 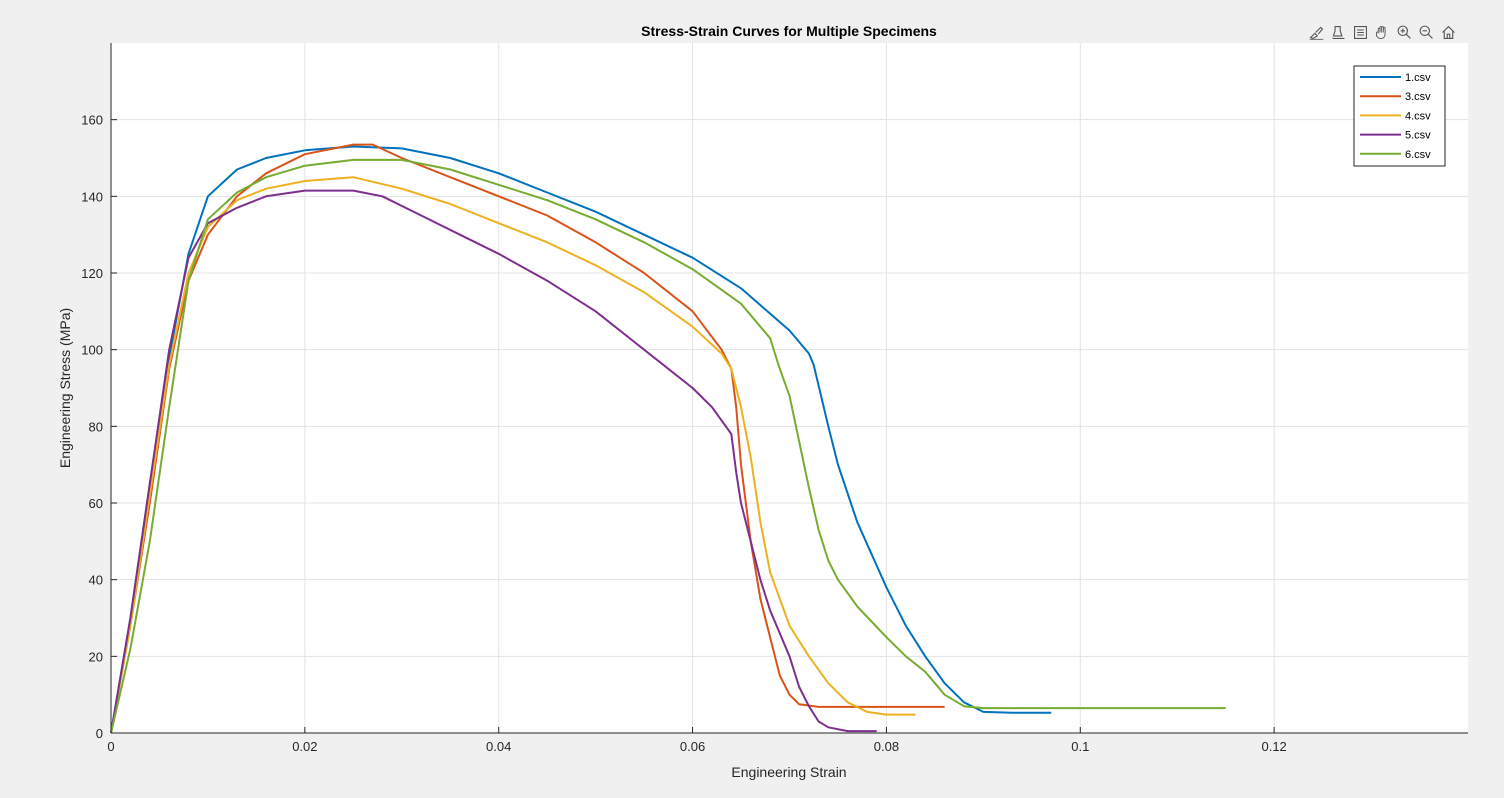 What do you see at coordinates (96, 503) in the screenshot?
I see `y-tick-label: 60` at bounding box center [96, 503].